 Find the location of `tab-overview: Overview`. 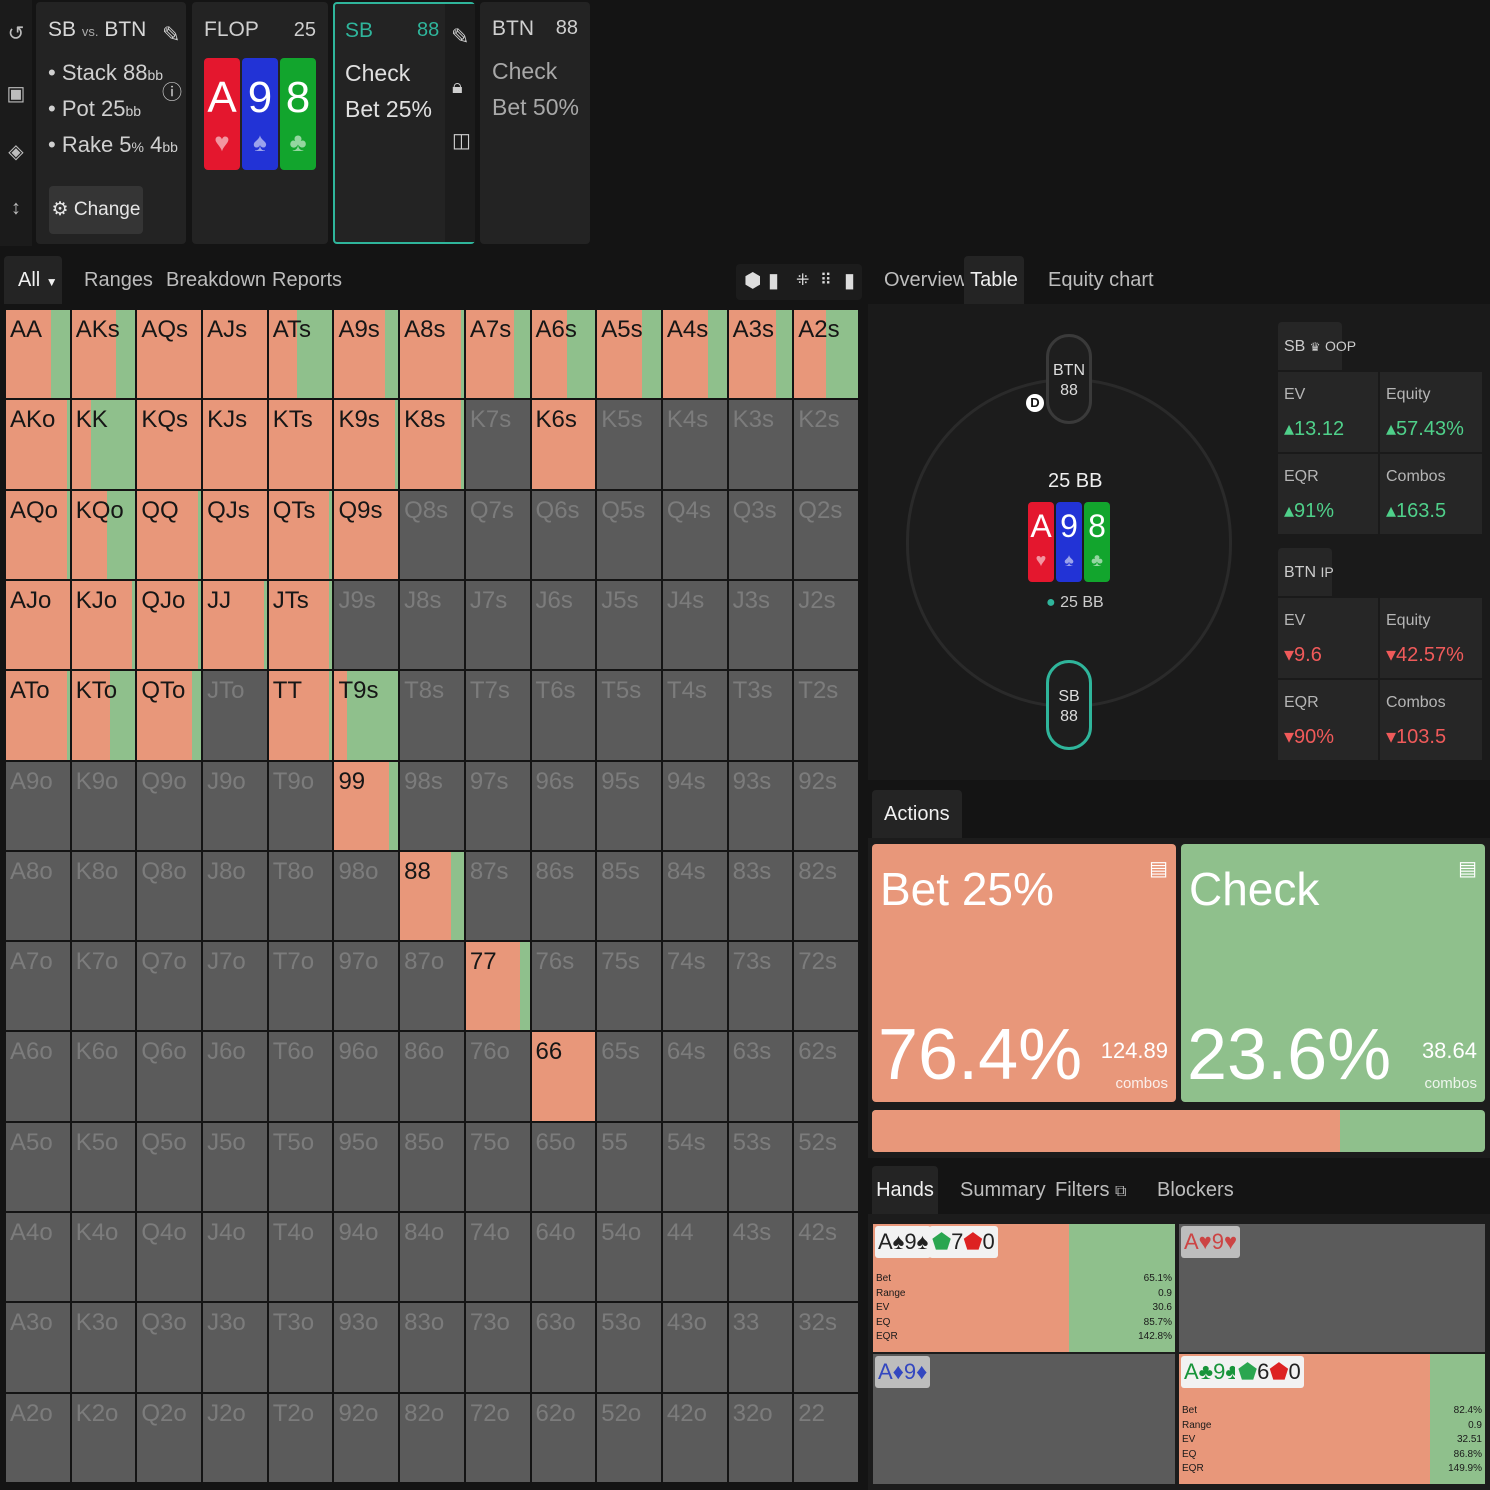

tab-overview: Overview is located at coordinates (926, 280).